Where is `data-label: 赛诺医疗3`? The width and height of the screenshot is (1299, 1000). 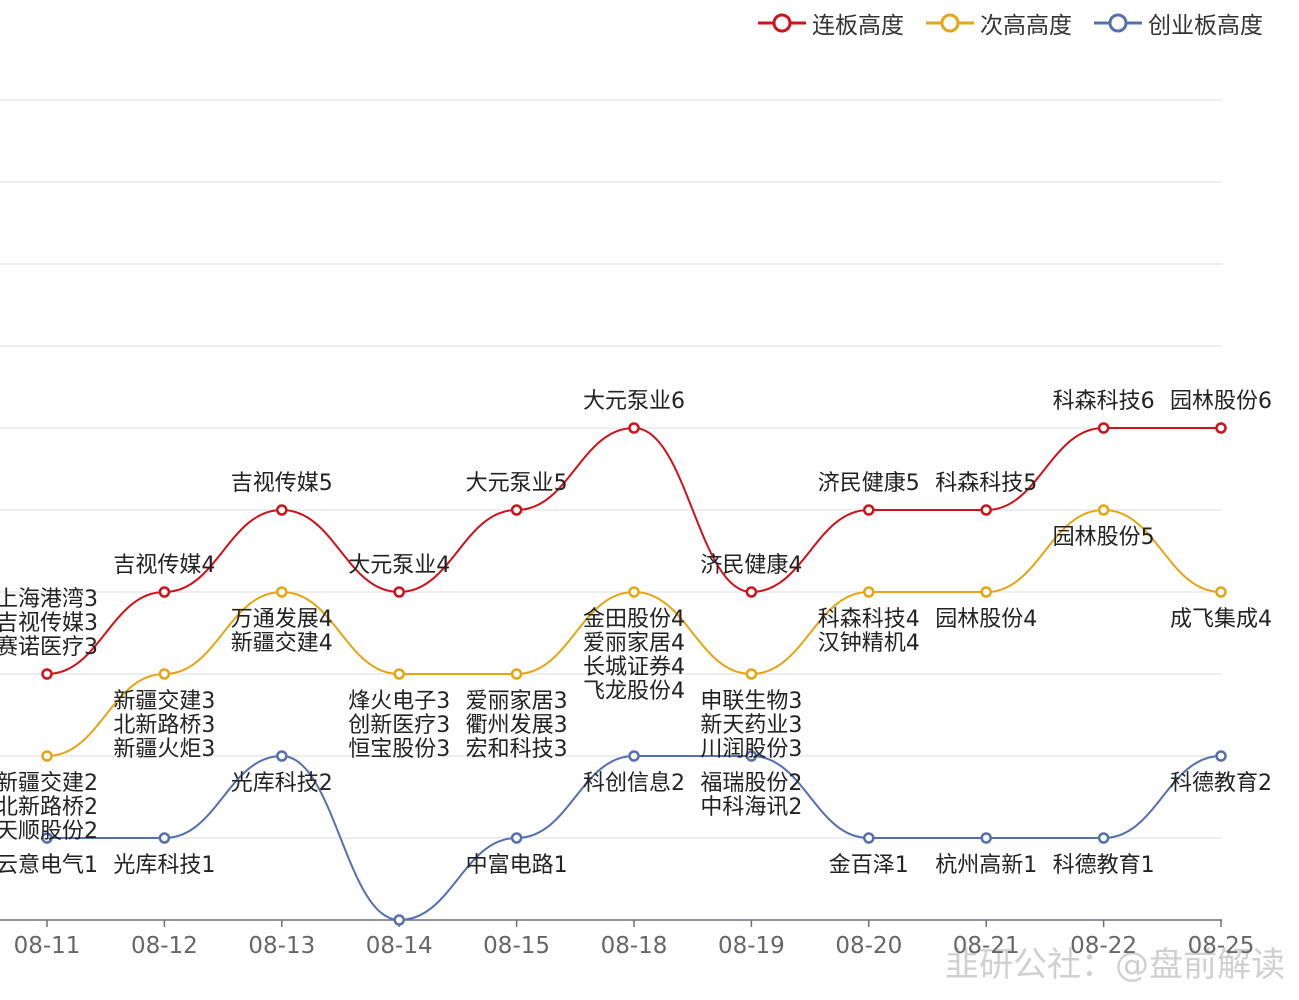
data-label: 赛诺医疗3 is located at coordinates (49, 647).